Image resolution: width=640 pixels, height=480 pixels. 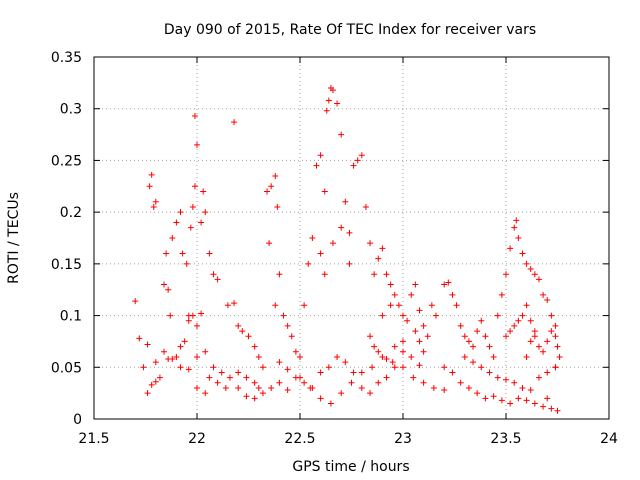 I want to click on y-tick-label: 0.25, so click(x=66, y=161).